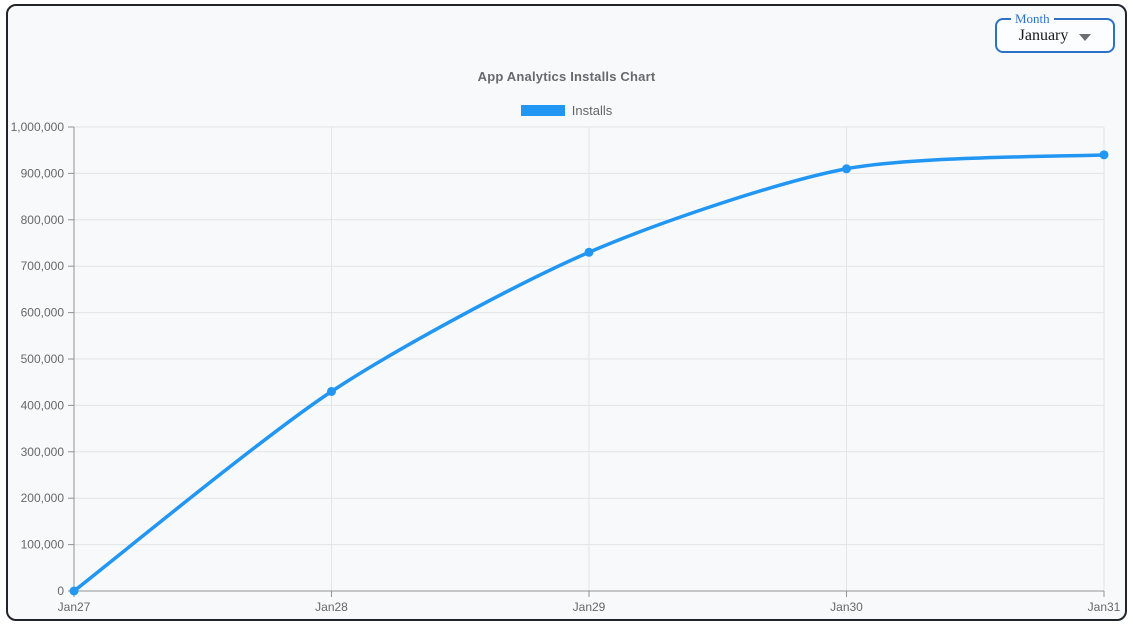  Describe the element at coordinates (1043, 35) in the screenshot. I see `month-select-value: January` at that location.